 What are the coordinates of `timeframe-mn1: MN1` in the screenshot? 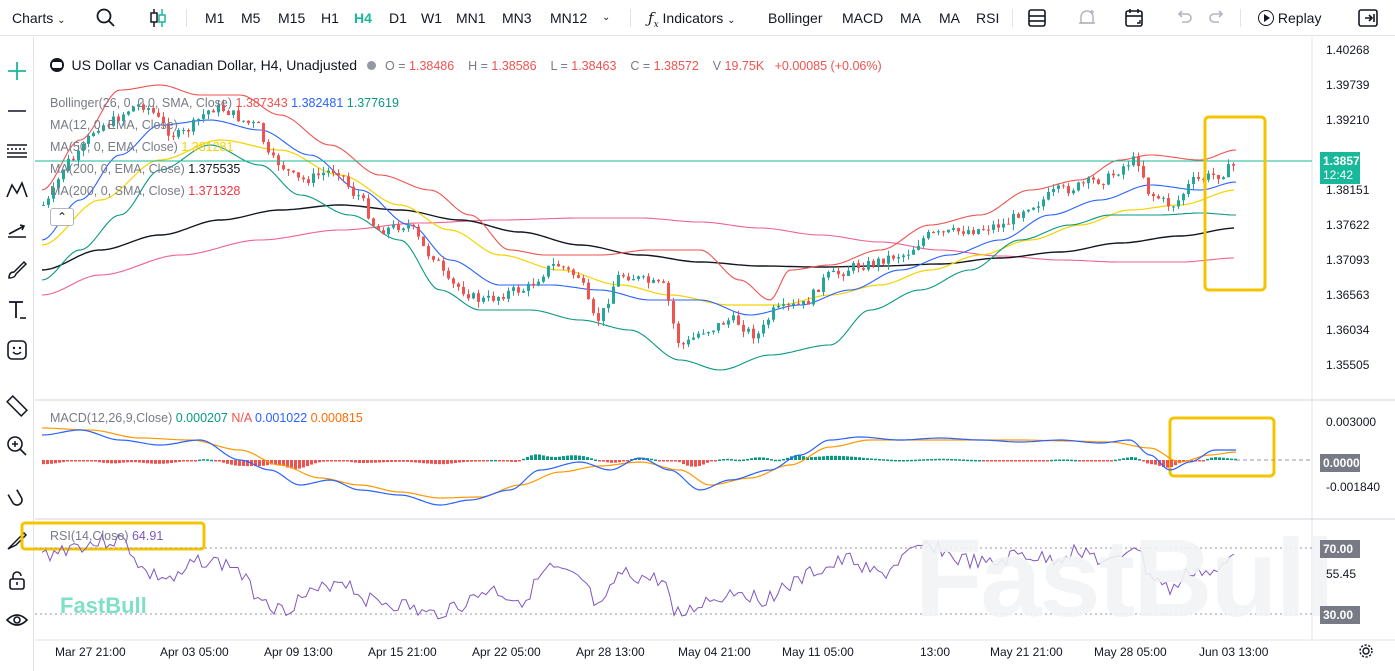 It's located at (471, 18).